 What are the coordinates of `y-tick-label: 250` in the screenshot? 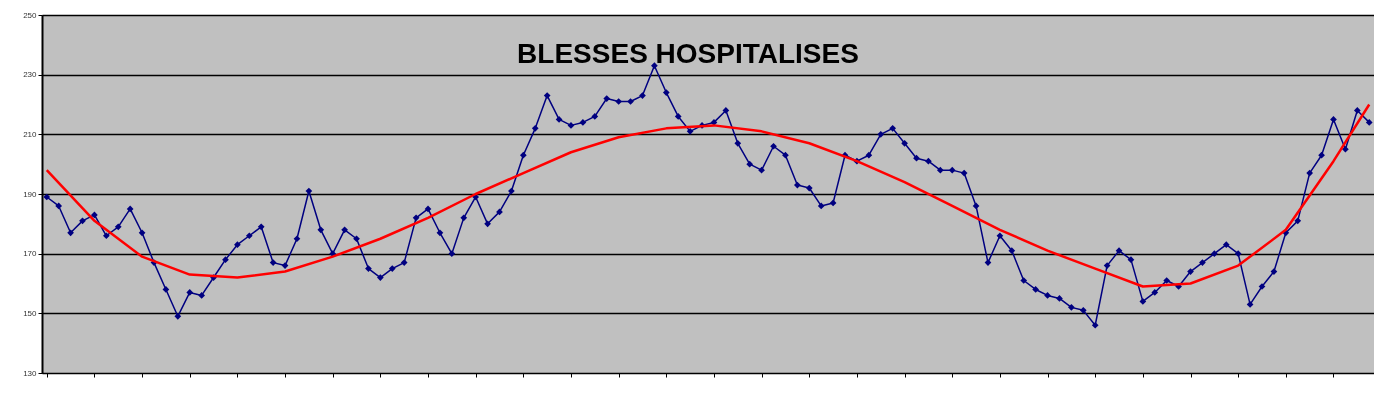 It's located at (30, 15).